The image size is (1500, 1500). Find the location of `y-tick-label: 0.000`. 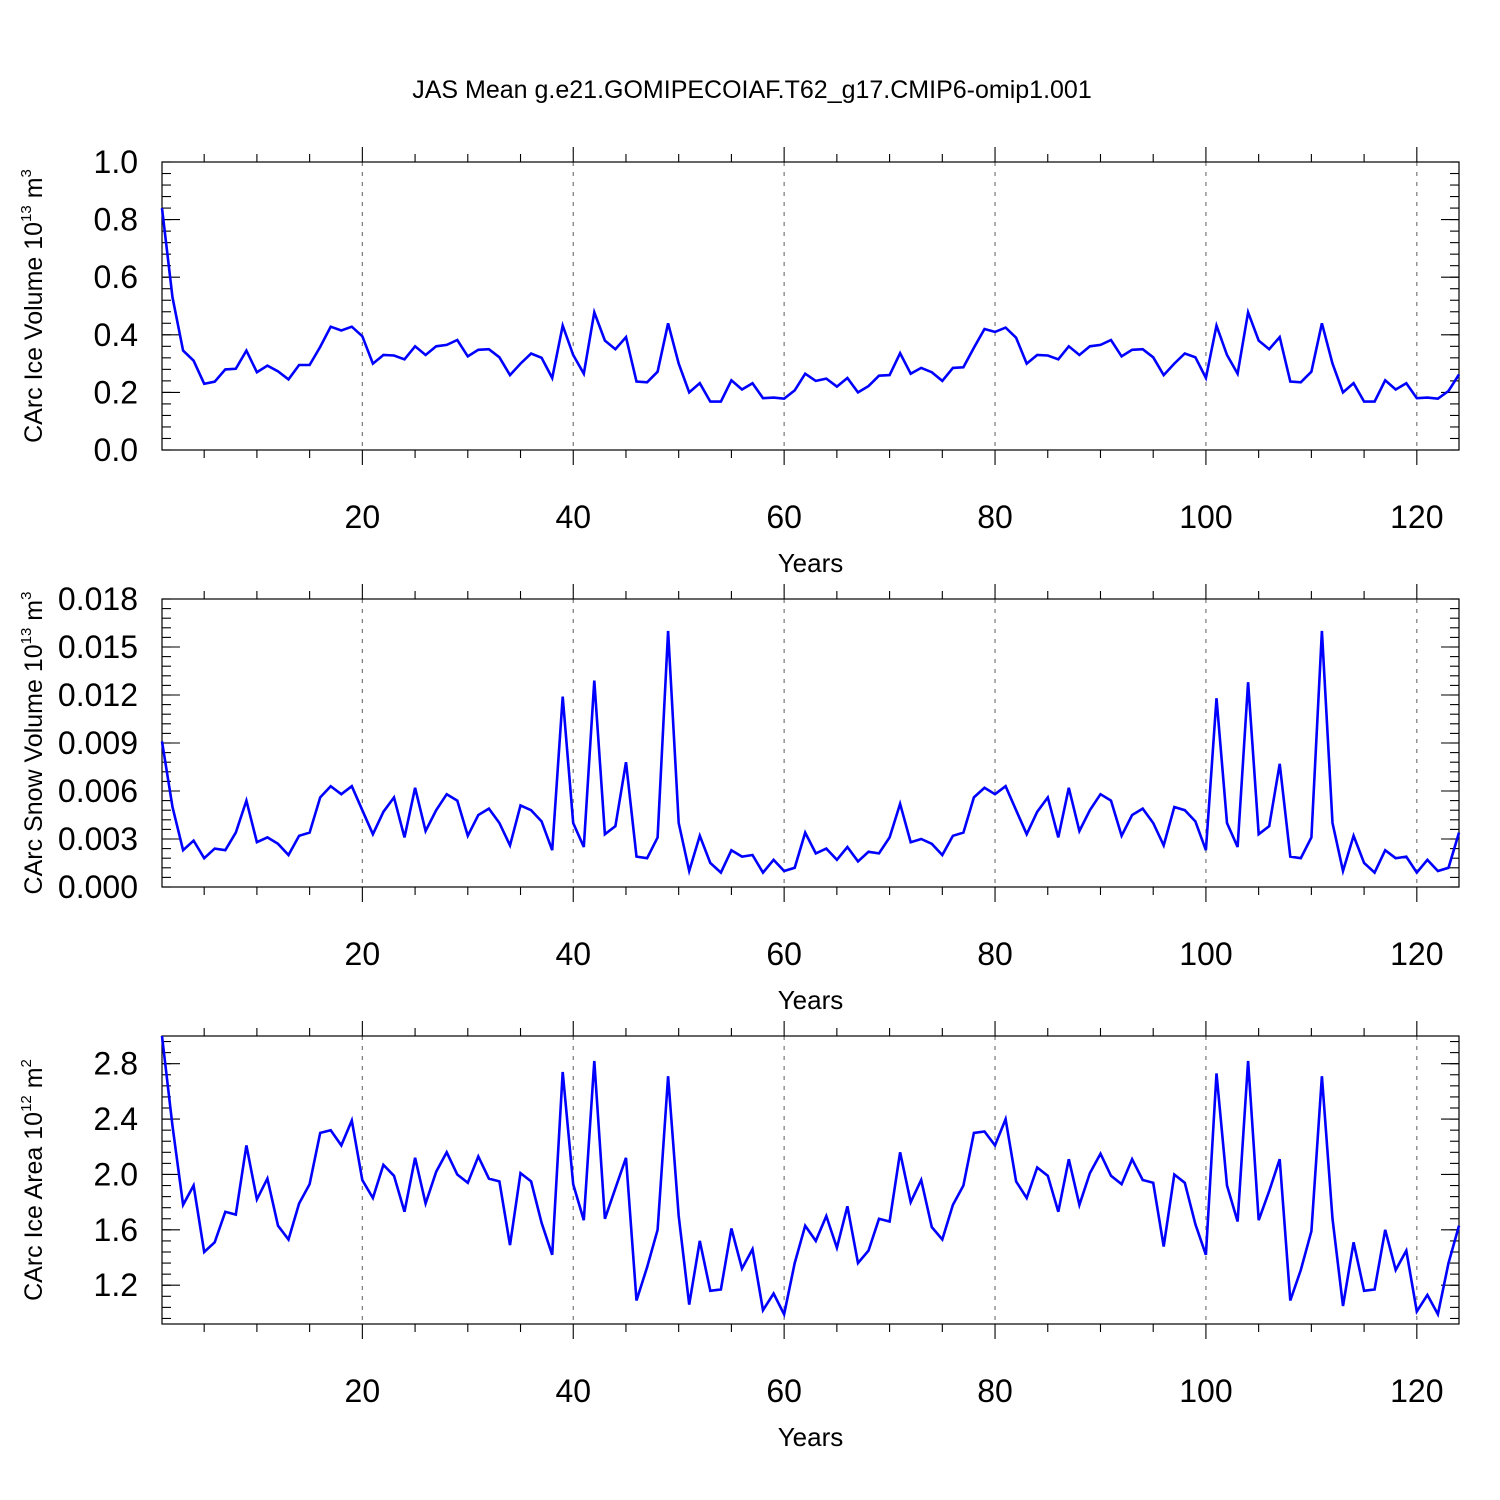

y-tick-label: 0.000 is located at coordinates (98, 887).